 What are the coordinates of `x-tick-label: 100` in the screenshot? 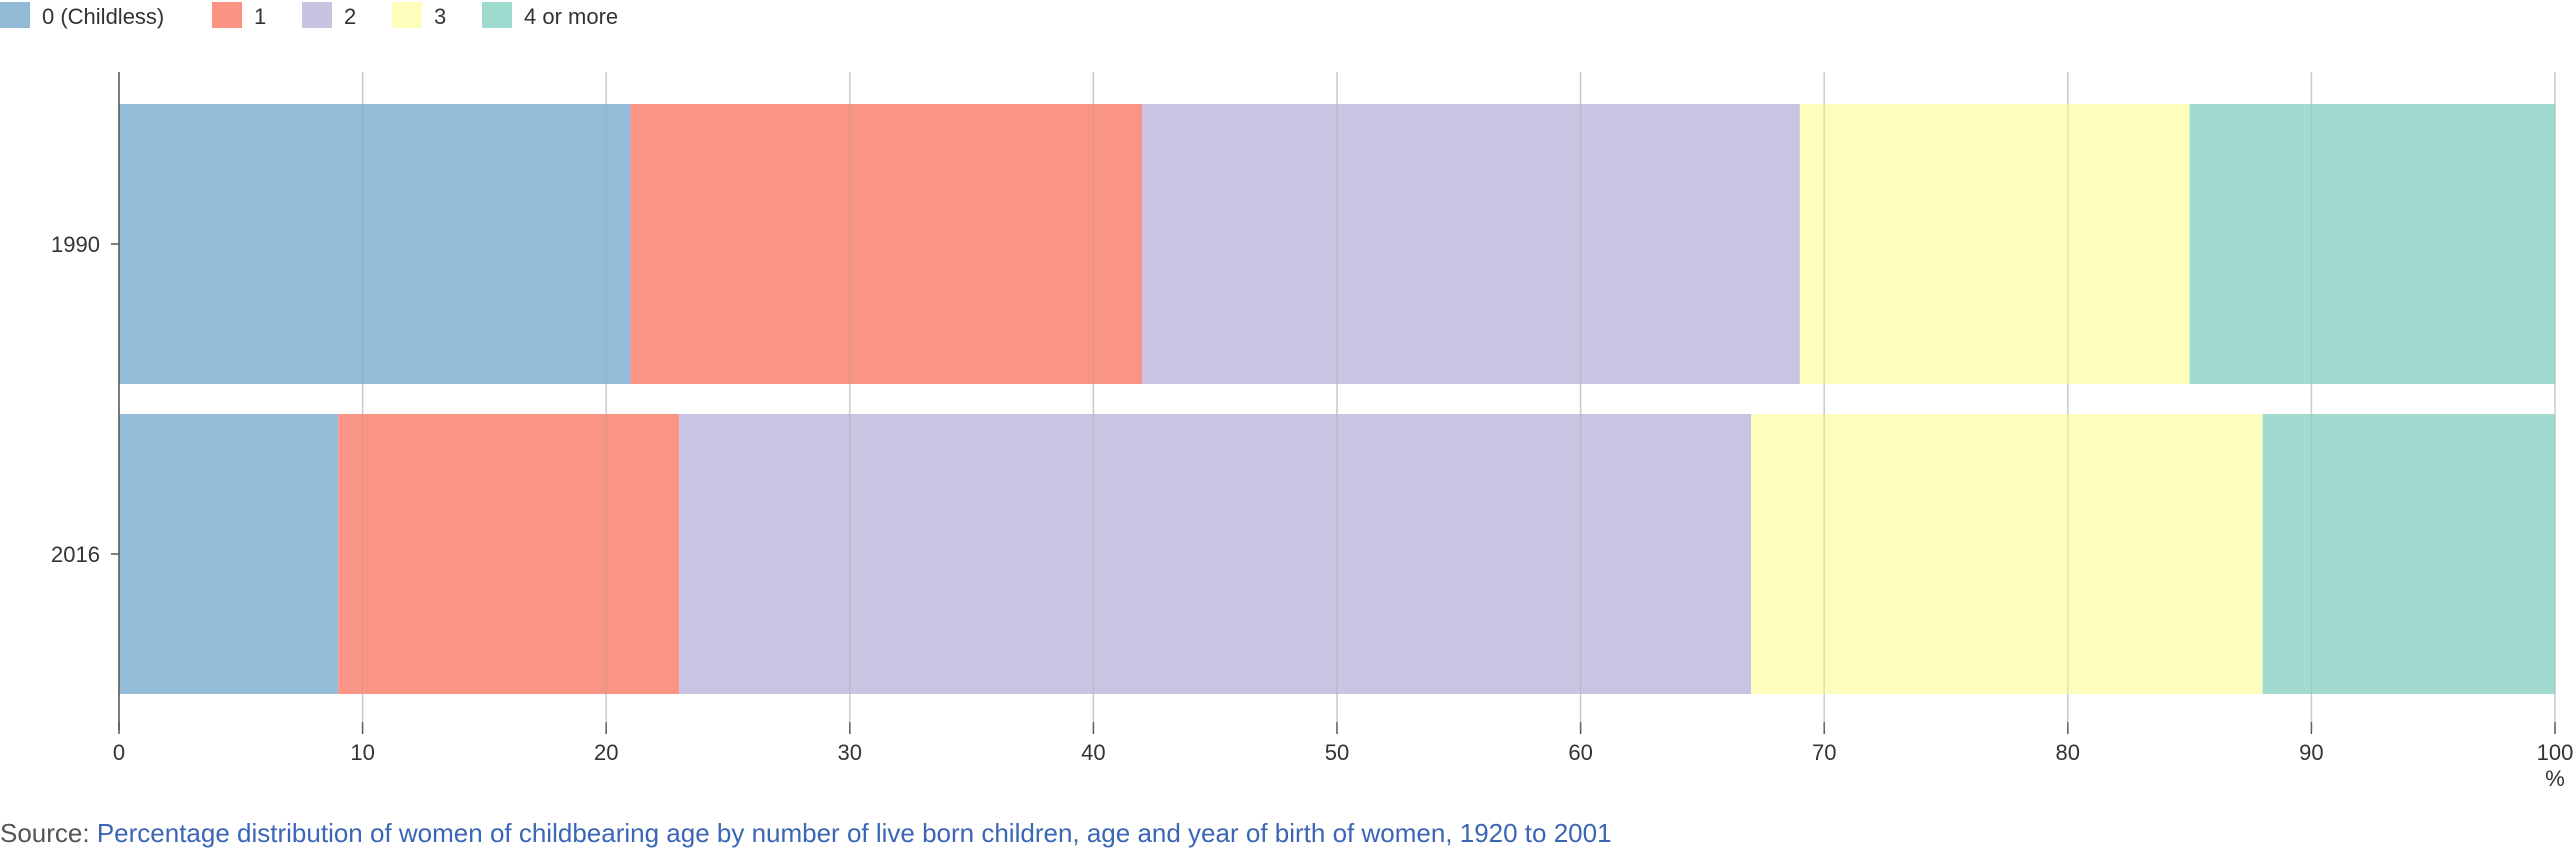 It's located at (2555, 752).